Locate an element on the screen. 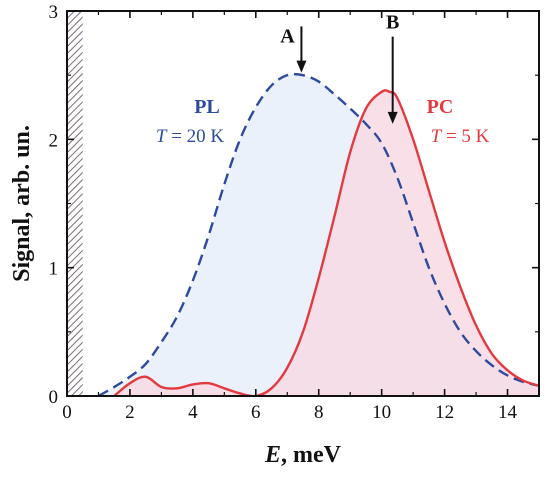  y-tick-label: 2 is located at coordinates (54, 140).